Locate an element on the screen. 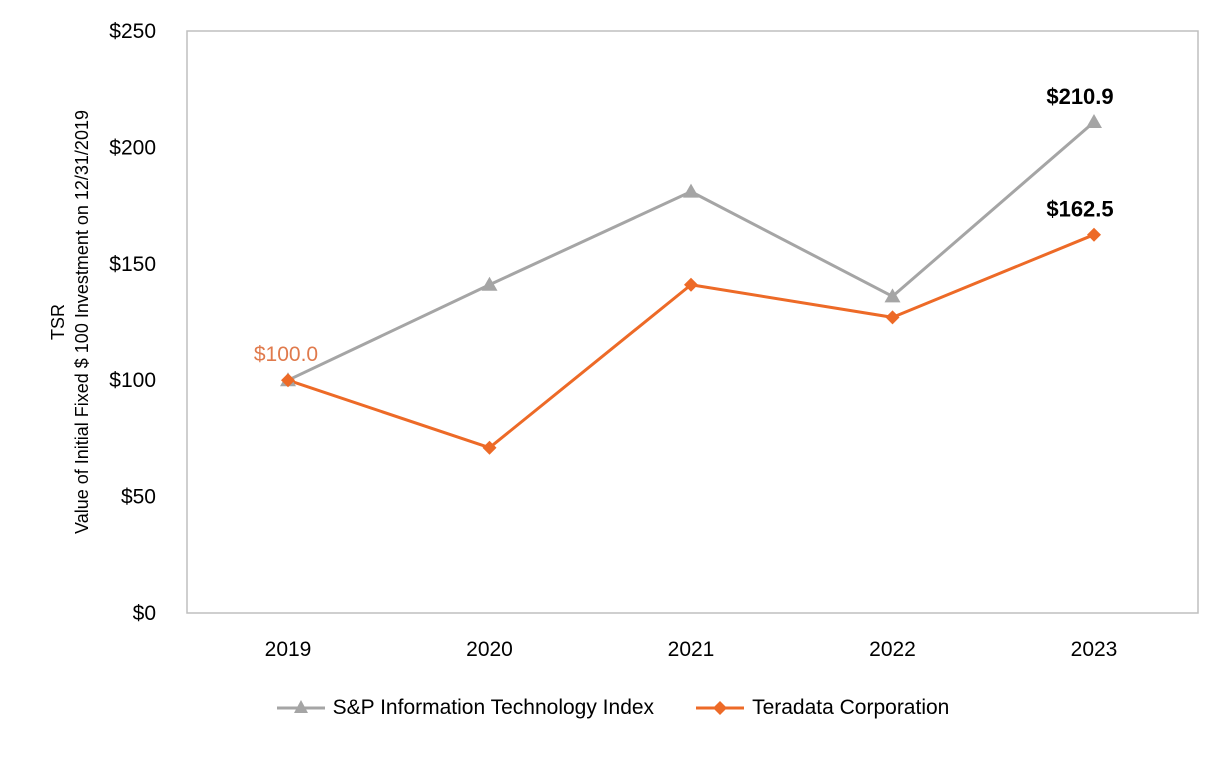 This screenshot has height=760, width=1226. data-label: $100.0 is located at coordinates (286, 354).